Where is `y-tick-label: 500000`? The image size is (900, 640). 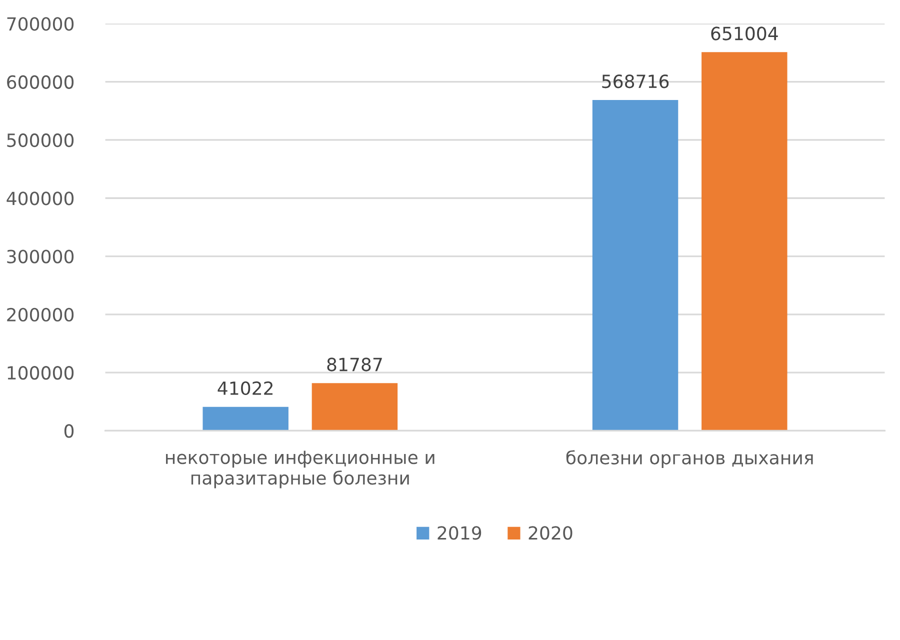 y-tick-label: 500000 is located at coordinates (40, 140).